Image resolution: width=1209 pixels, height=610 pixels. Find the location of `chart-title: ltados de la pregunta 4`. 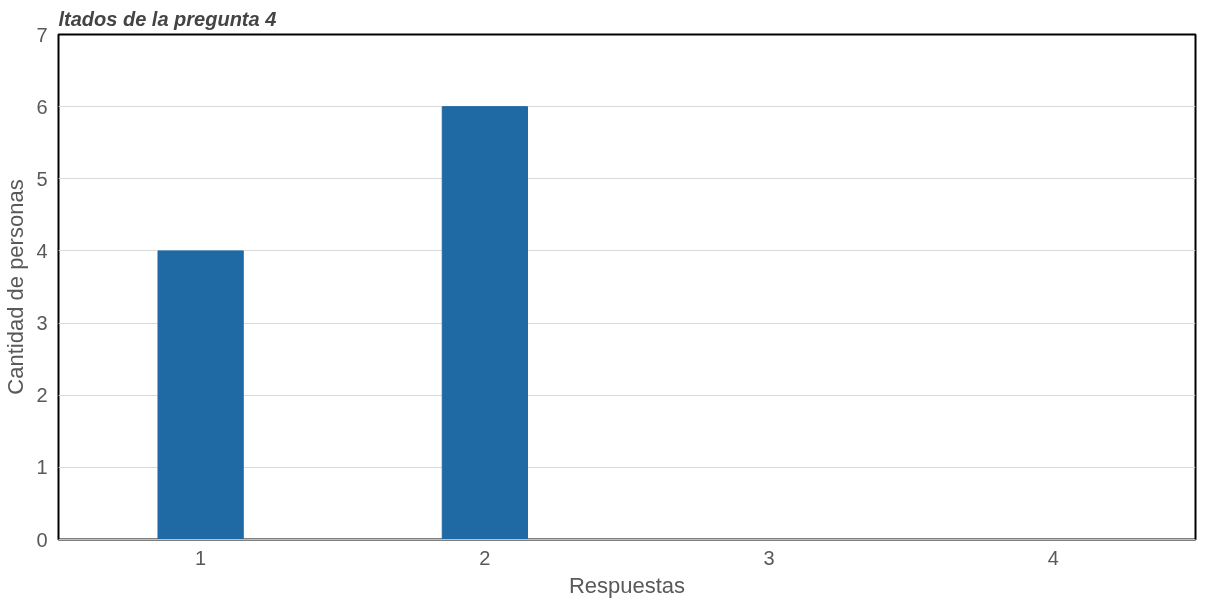

chart-title: ltados de la pregunta 4 is located at coordinates (167, 18).